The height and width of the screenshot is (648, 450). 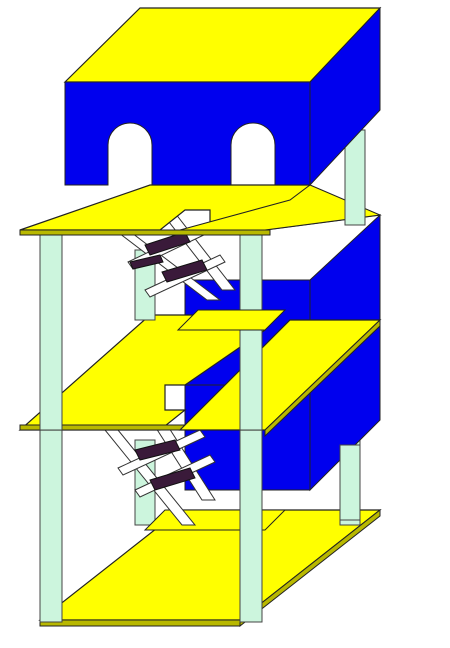 What do you see at coordinates (310, 568) in the screenshot?
I see `bottom-floor-side` at bounding box center [310, 568].